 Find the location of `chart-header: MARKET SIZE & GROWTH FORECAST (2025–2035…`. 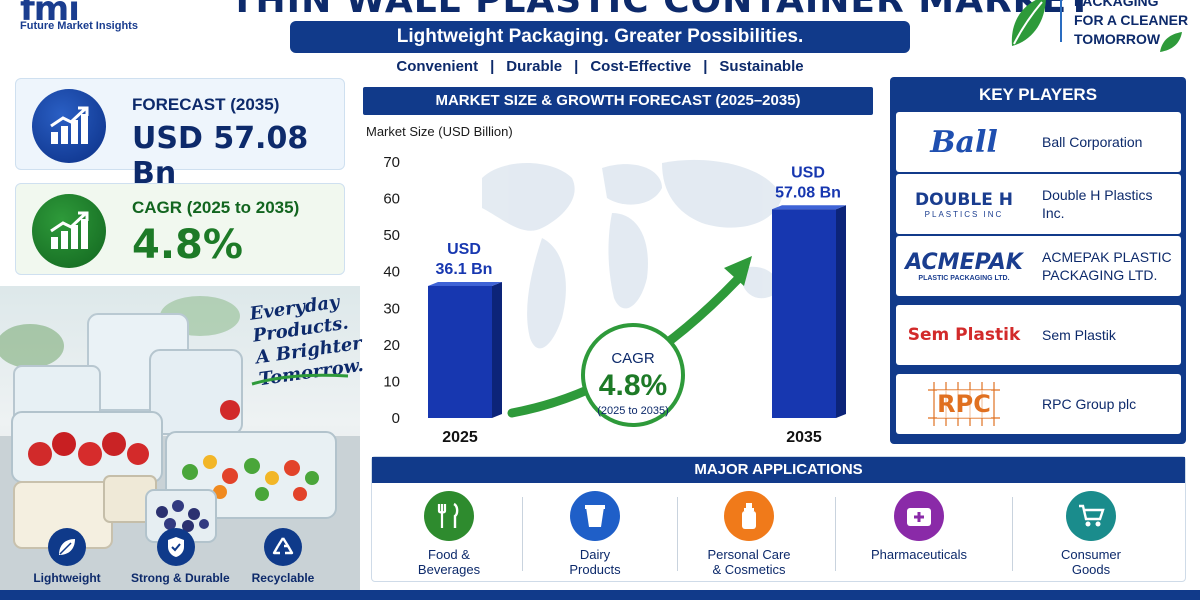

chart-header: MARKET SIZE & GROWTH FORECAST (2025–2035… is located at coordinates (618, 101).